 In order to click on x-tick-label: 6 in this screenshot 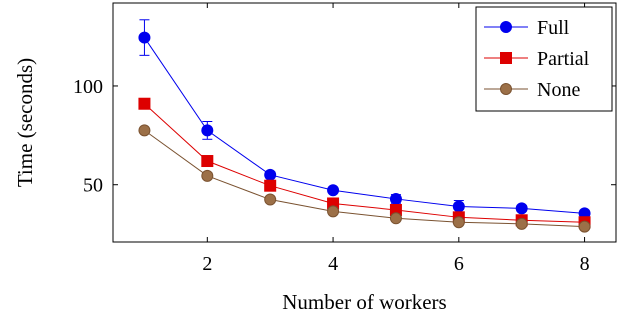, I will do `click(459, 264)`.